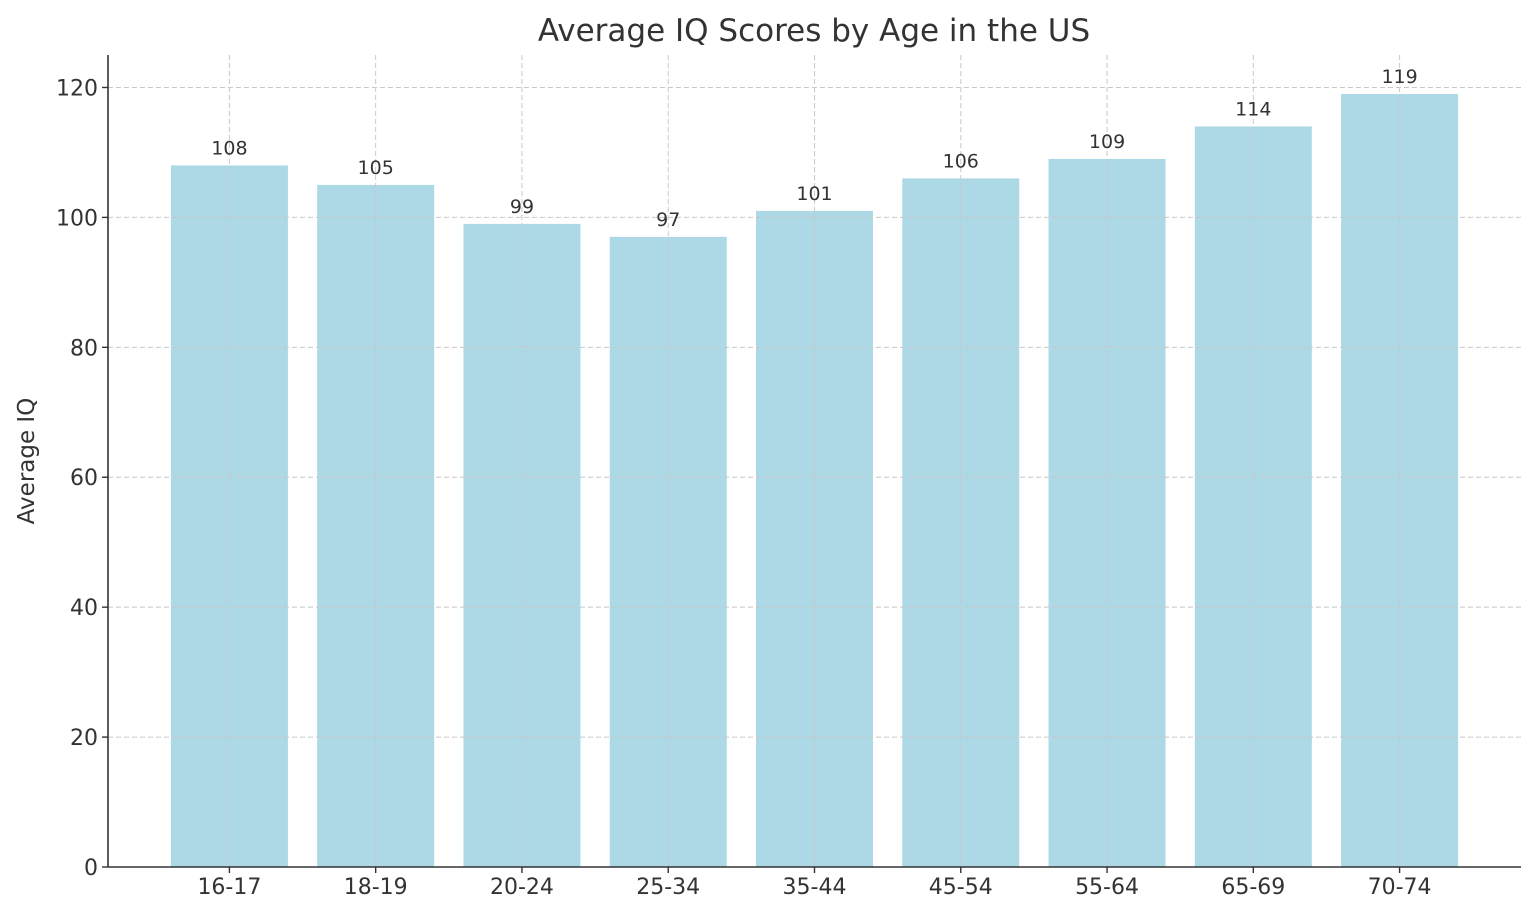  I want to click on y-tick-label: 80, so click(84, 348).